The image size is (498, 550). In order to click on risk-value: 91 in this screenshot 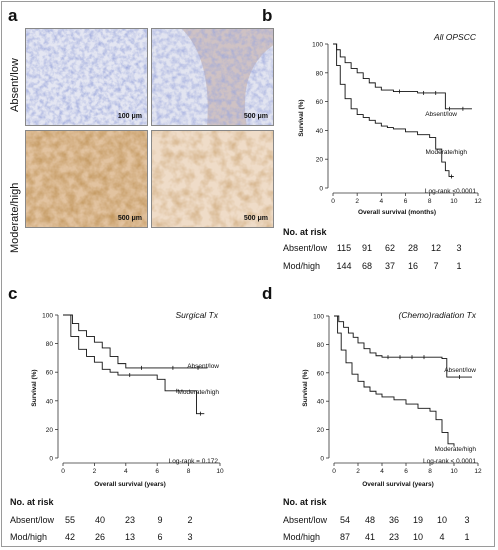, I will do `click(366, 248)`.